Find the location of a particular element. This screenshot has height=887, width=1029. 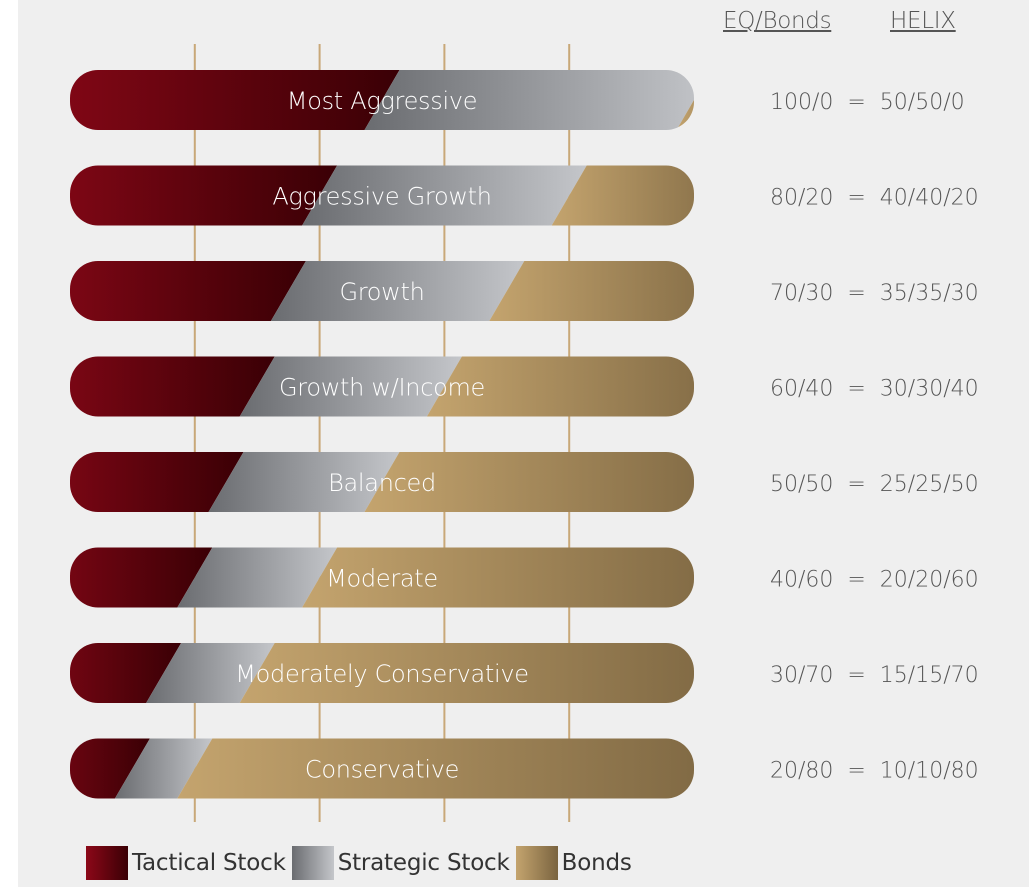

header-helix: HELIX is located at coordinates (923, 21).